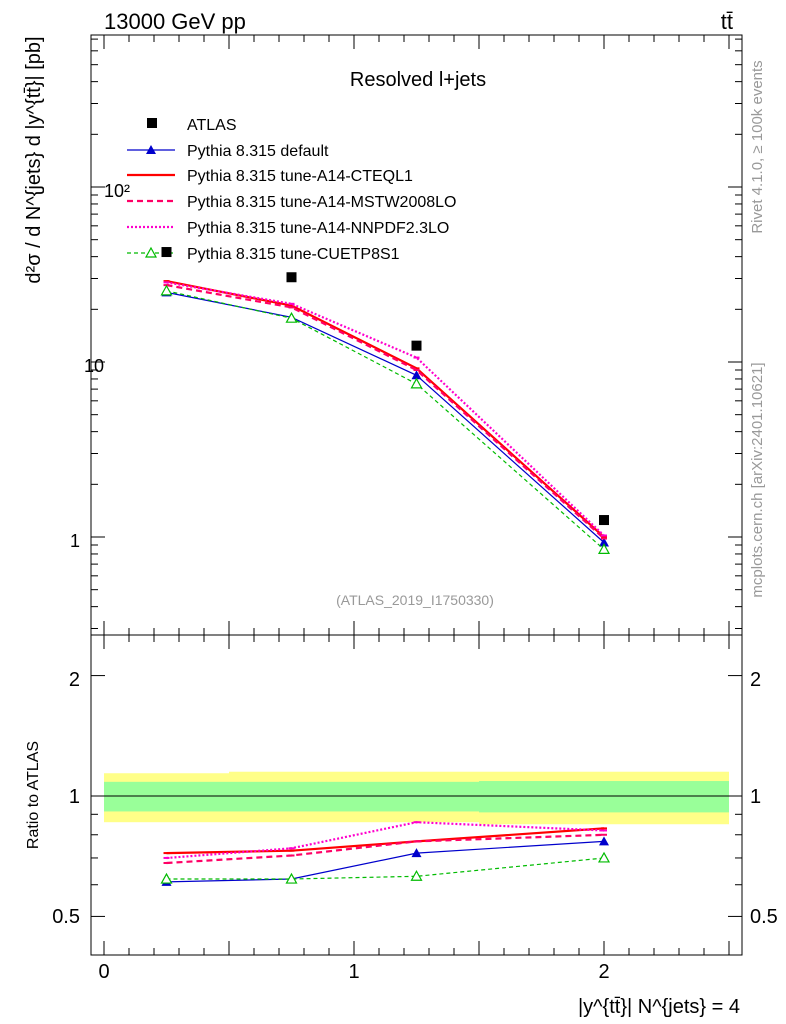  Describe the element at coordinates (321, 202) in the screenshot. I see `legend-label-mstw: Pythia 8.315 tune-A14-MSTW2008LO` at that location.